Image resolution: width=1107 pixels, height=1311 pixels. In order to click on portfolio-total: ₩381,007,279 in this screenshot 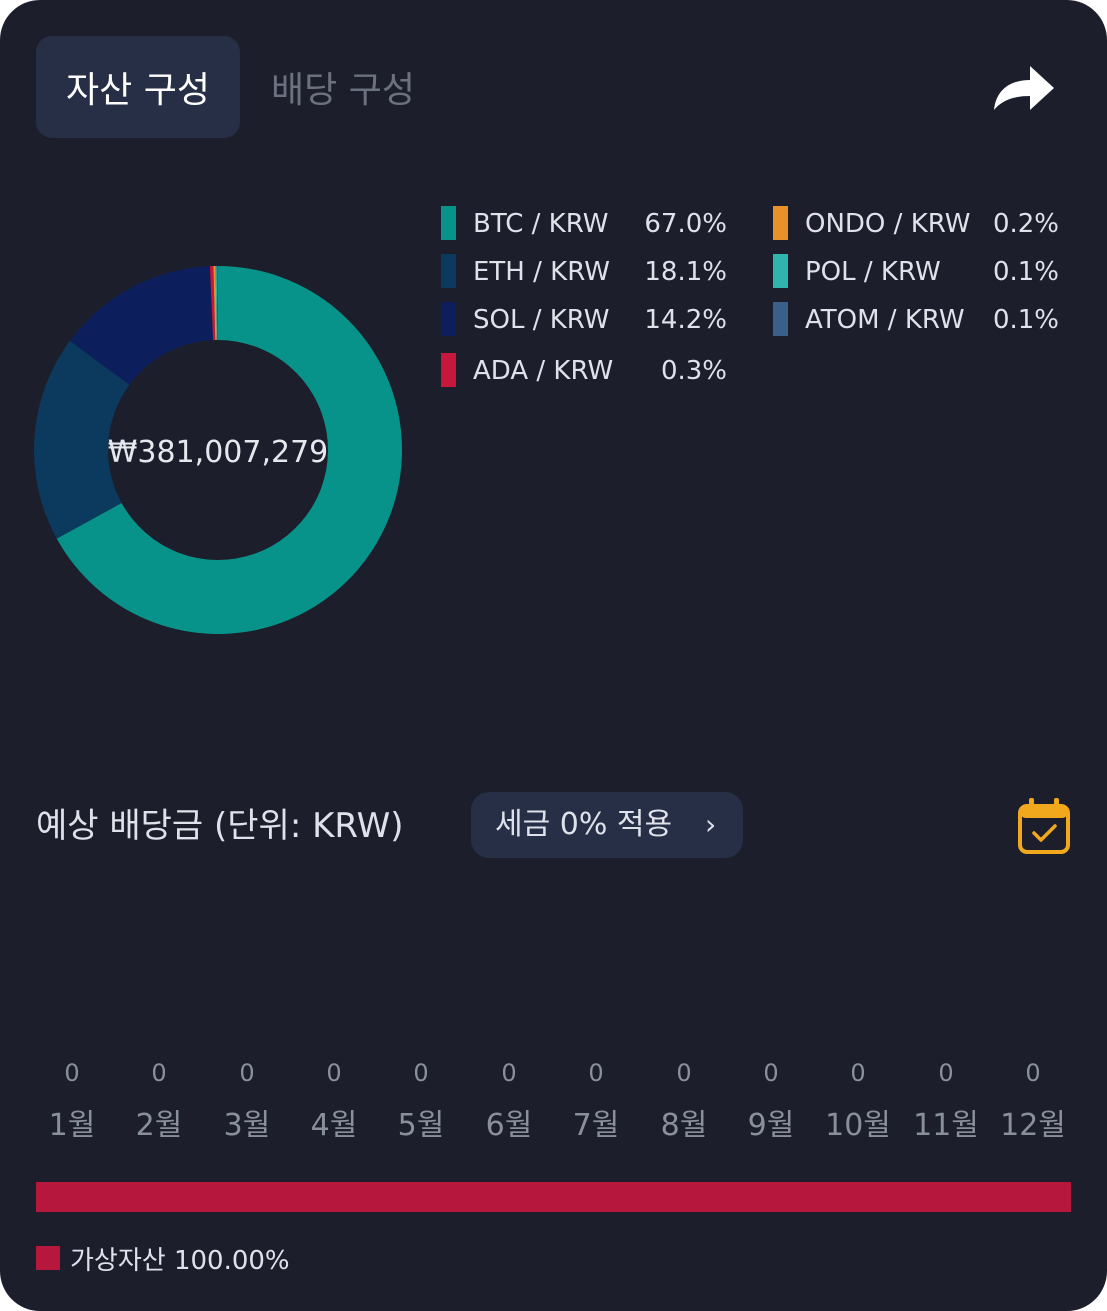, I will do `click(218, 452)`.